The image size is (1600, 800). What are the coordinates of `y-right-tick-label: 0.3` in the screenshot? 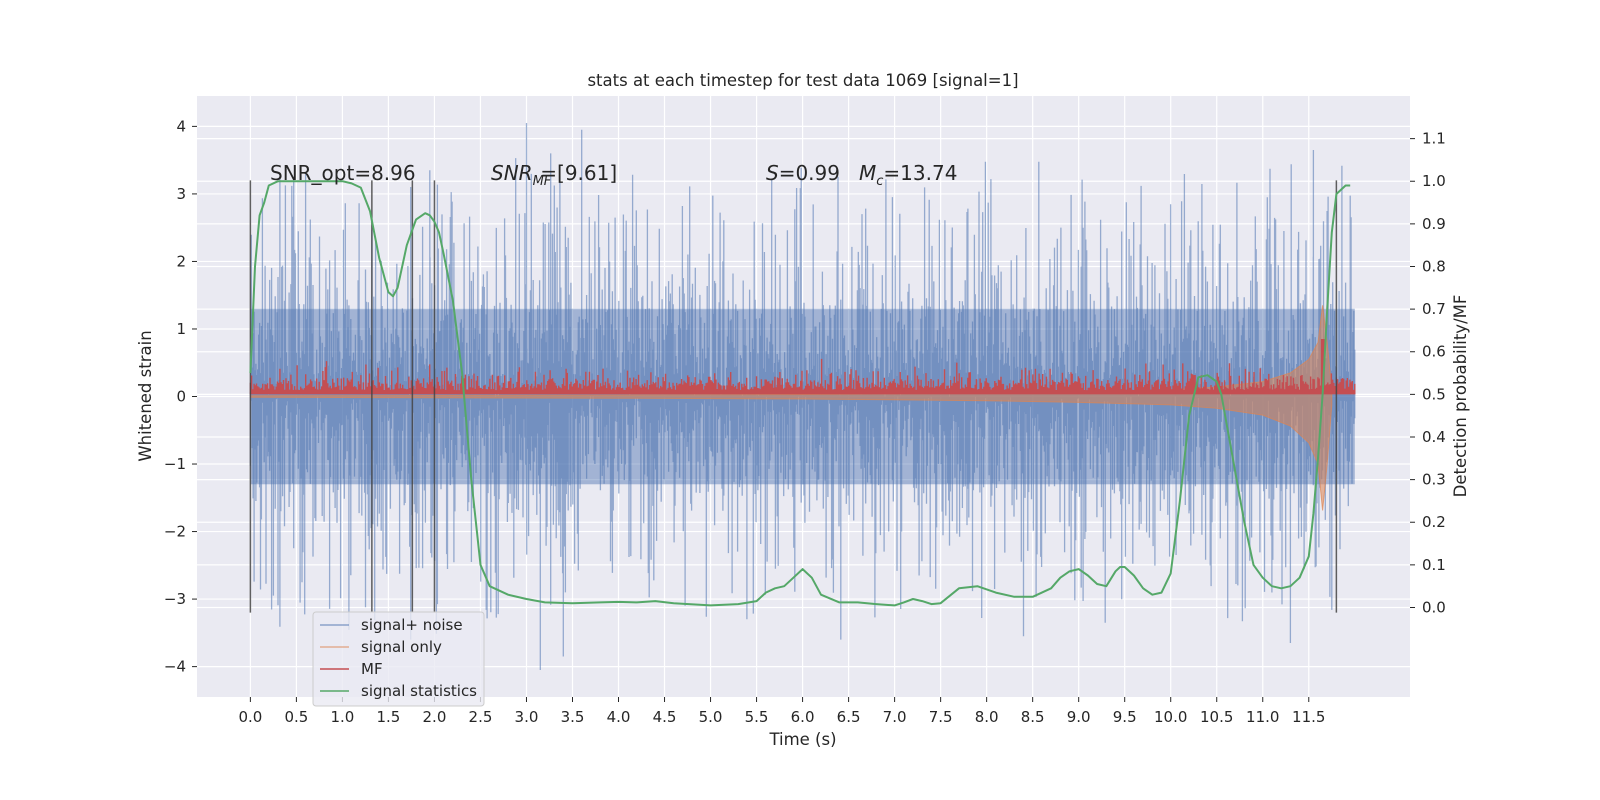 It's located at (1434, 480).